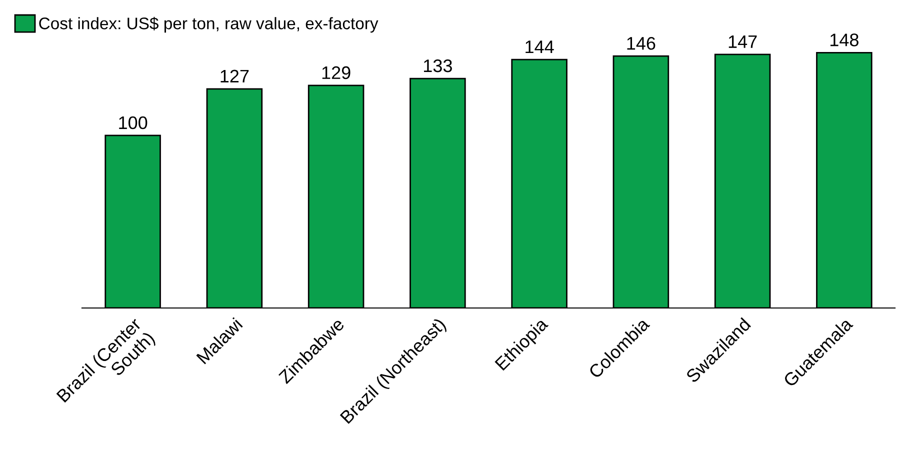  What do you see at coordinates (438, 65) in the screenshot?
I see `data-label: 133` at bounding box center [438, 65].